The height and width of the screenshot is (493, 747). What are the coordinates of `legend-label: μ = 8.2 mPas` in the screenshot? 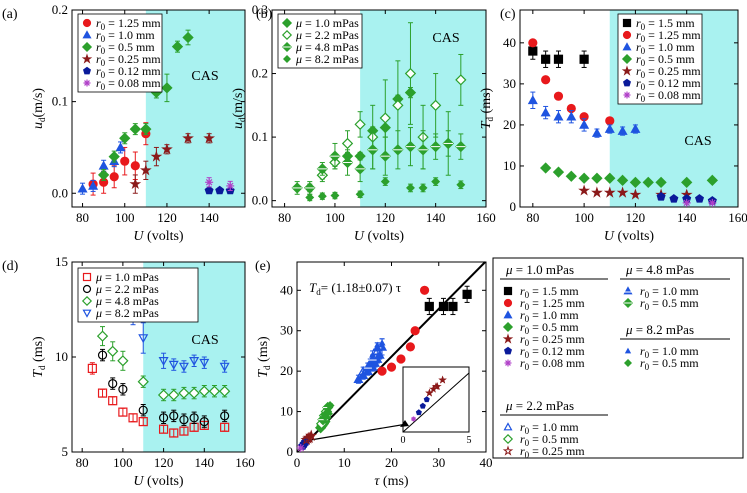 It's located at (327, 59).